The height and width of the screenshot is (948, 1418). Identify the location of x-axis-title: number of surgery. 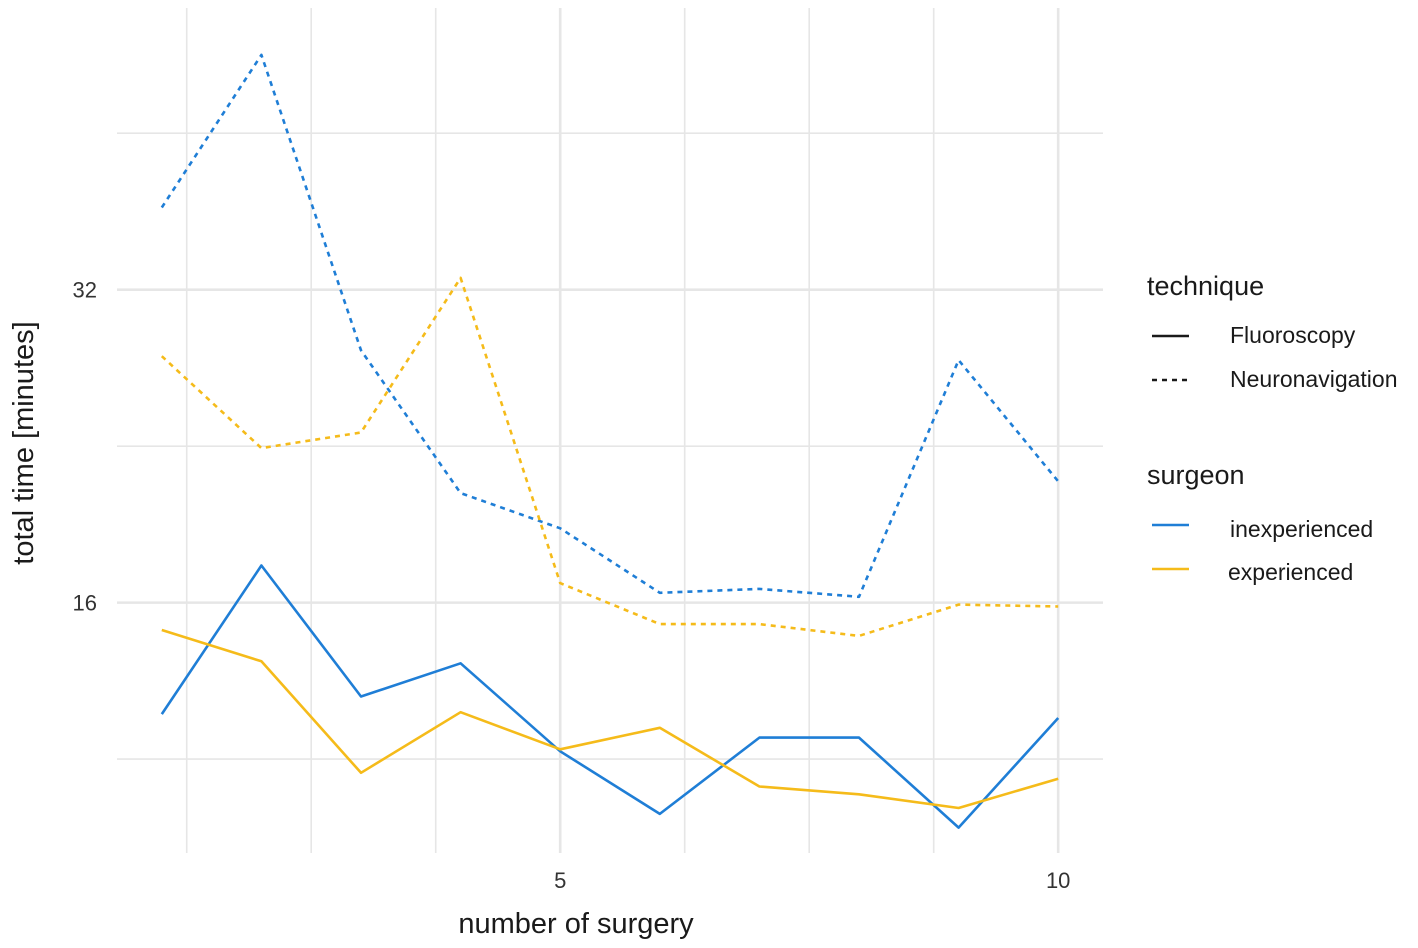
(576, 924).